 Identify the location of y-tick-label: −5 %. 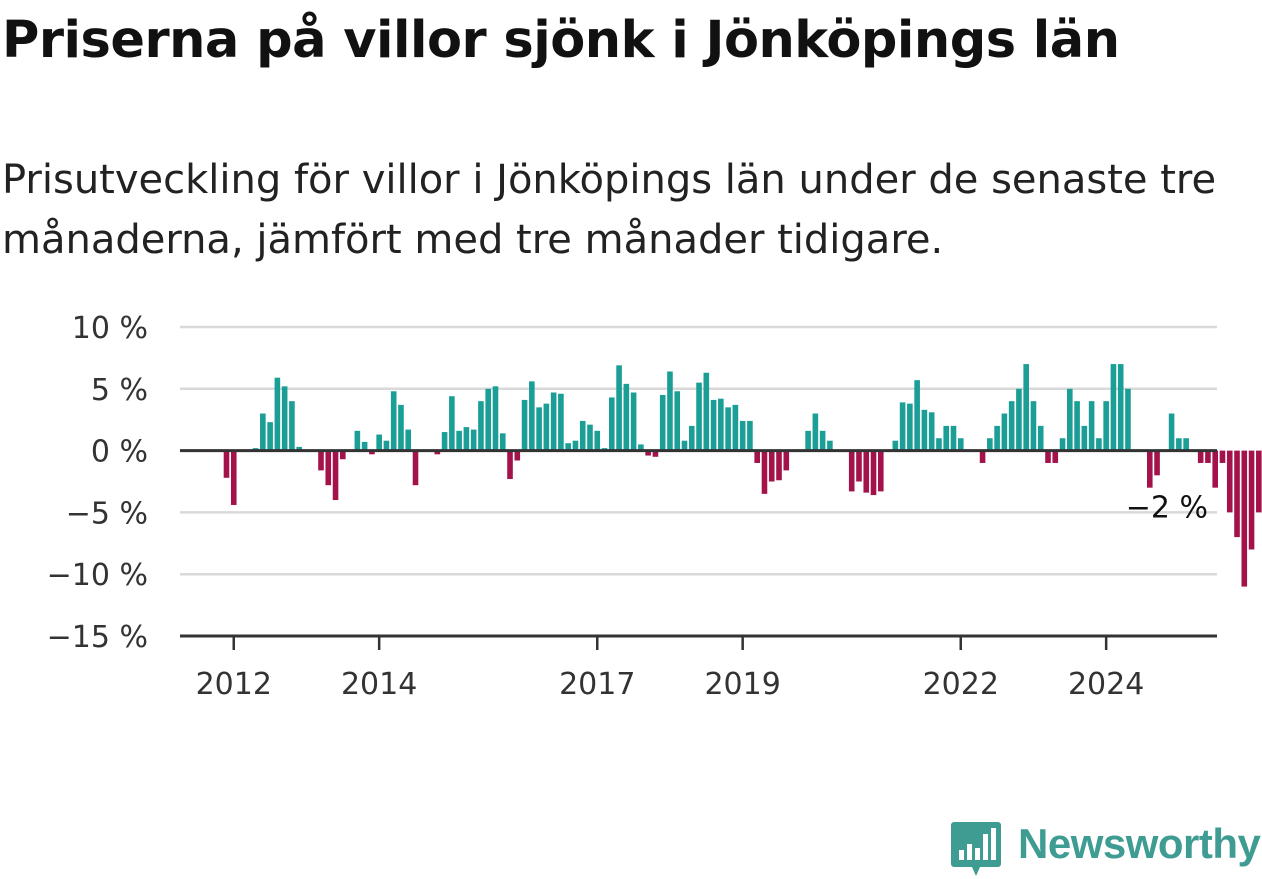
(107, 513).